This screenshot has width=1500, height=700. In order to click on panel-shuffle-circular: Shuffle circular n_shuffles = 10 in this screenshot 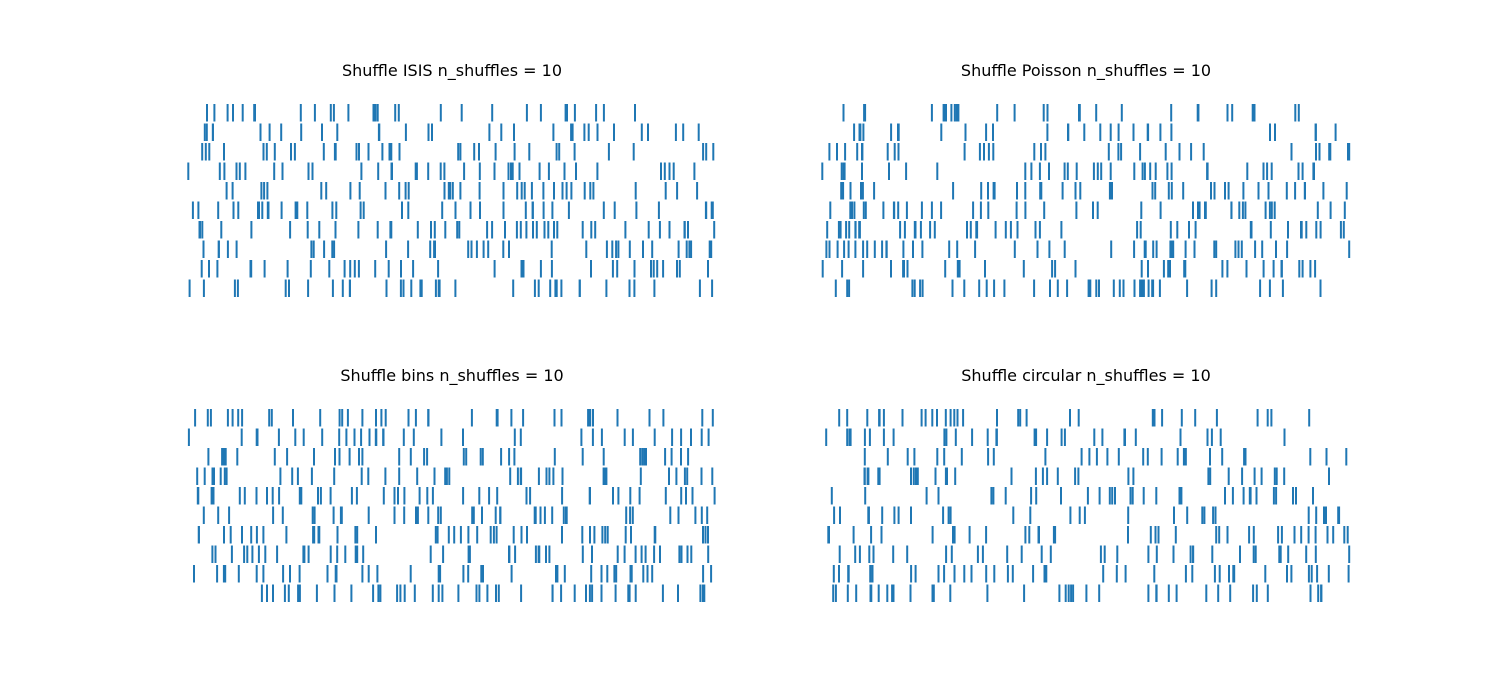, I will do `click(1088, 484)`.